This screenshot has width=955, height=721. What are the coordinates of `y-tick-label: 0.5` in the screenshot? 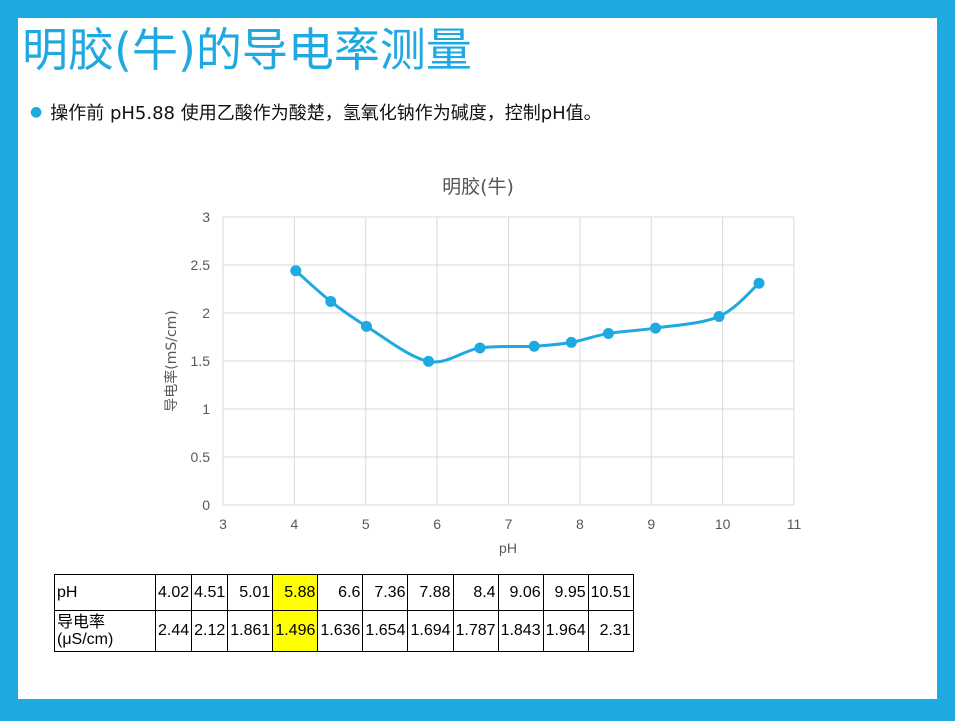 It's located at (201, 457).